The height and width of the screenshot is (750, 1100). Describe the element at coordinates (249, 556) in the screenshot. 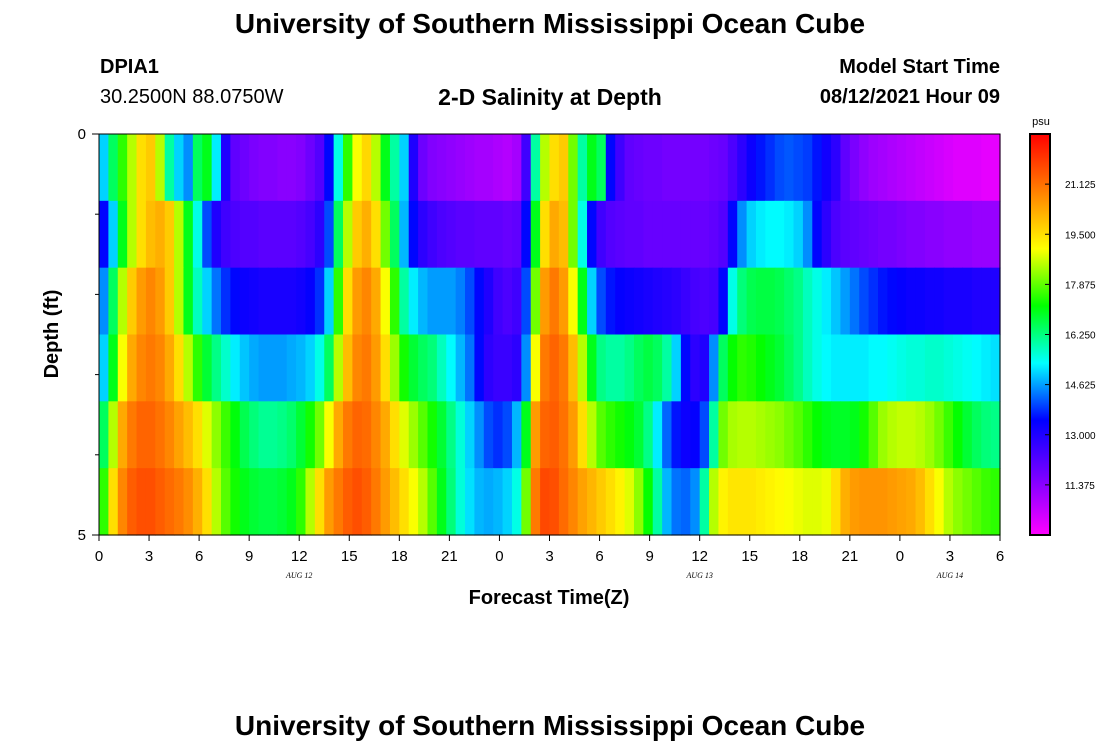

I see `x-tick-label: 9` at that location.